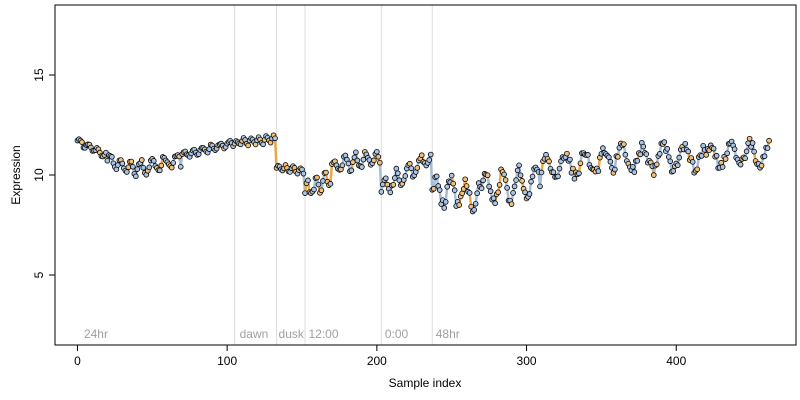  What do you see at coordinates (96, 334) in the screenshot?
I see `time-annotation: 24hr` at bounding box center [96, 334].